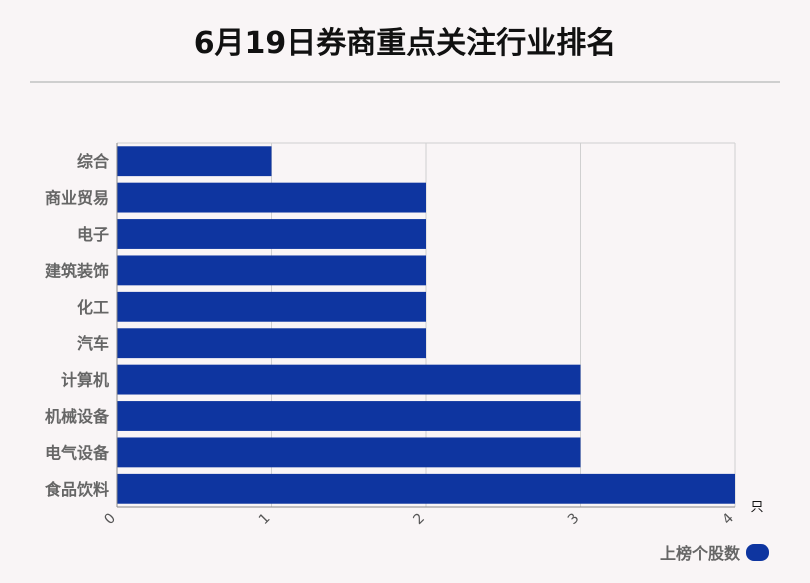  What do you see at coordinates (405, 43) in the screenshot?
I see `chart-title: 6月19日券商重点关注行业排名` at bounding box center [405, 43].